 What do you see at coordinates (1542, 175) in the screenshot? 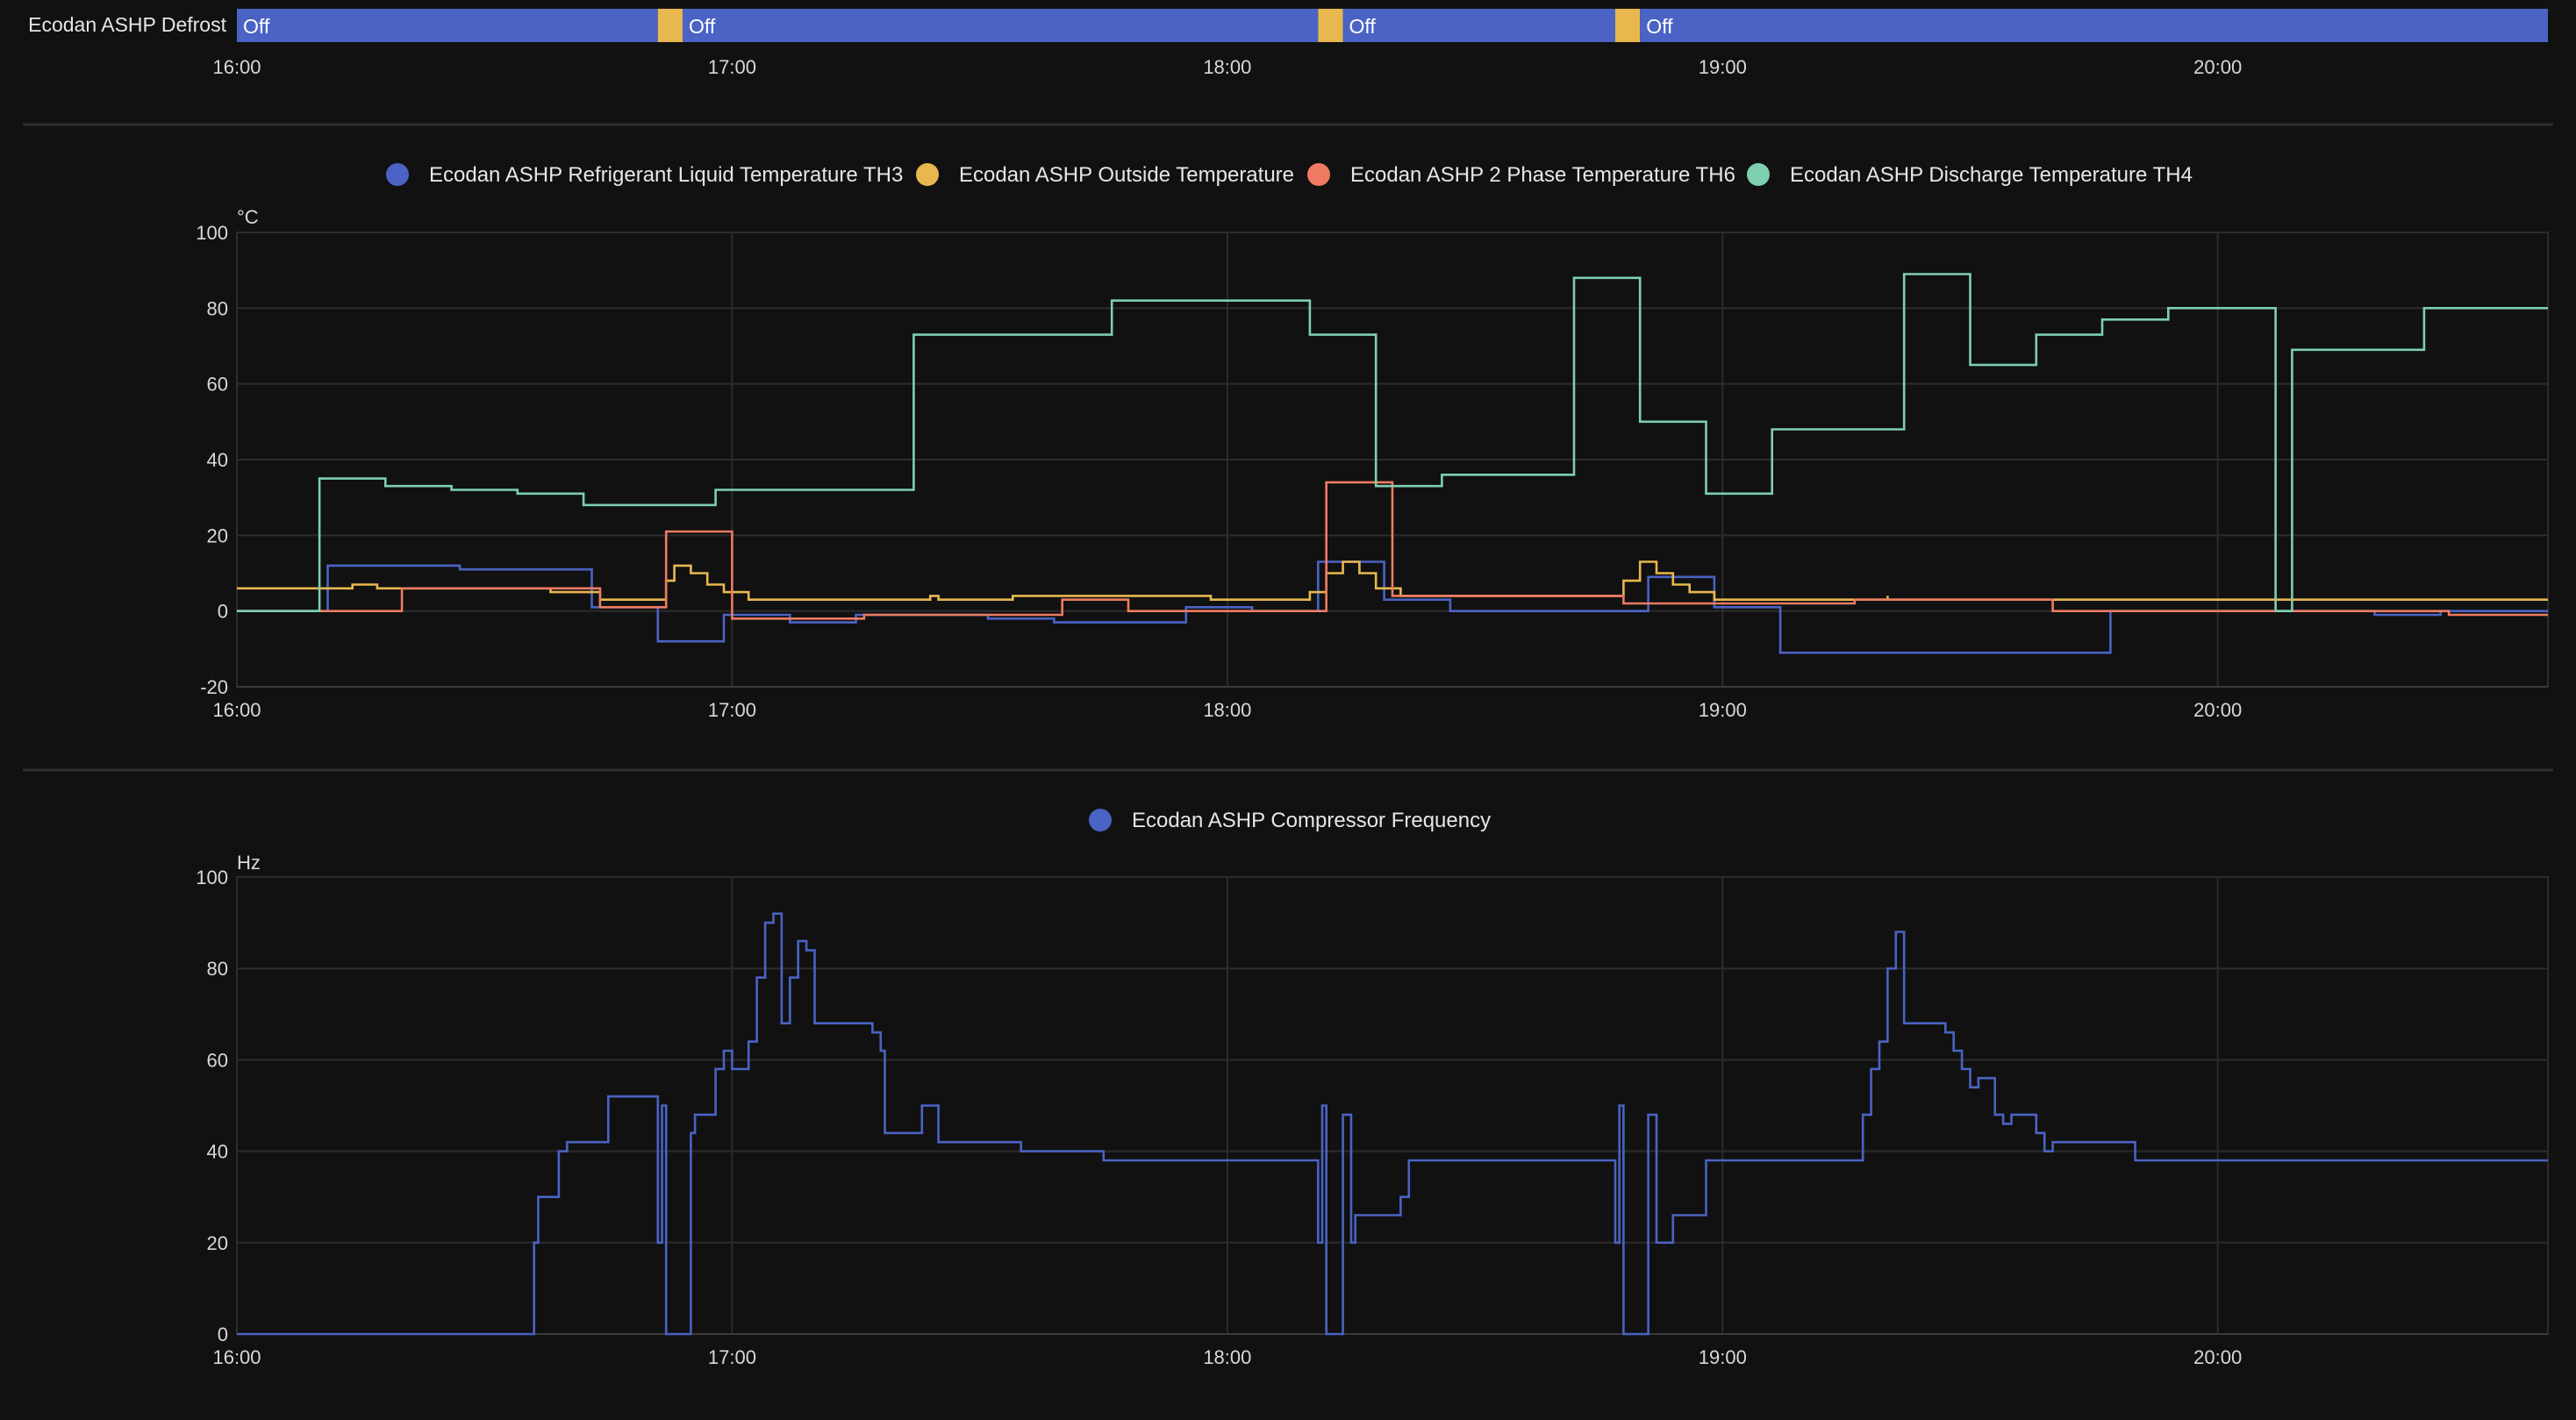
I see `legend-label-2: Ecodan ASHP 2 Phase Temperature TH6` at bounding box center [1542, 175].